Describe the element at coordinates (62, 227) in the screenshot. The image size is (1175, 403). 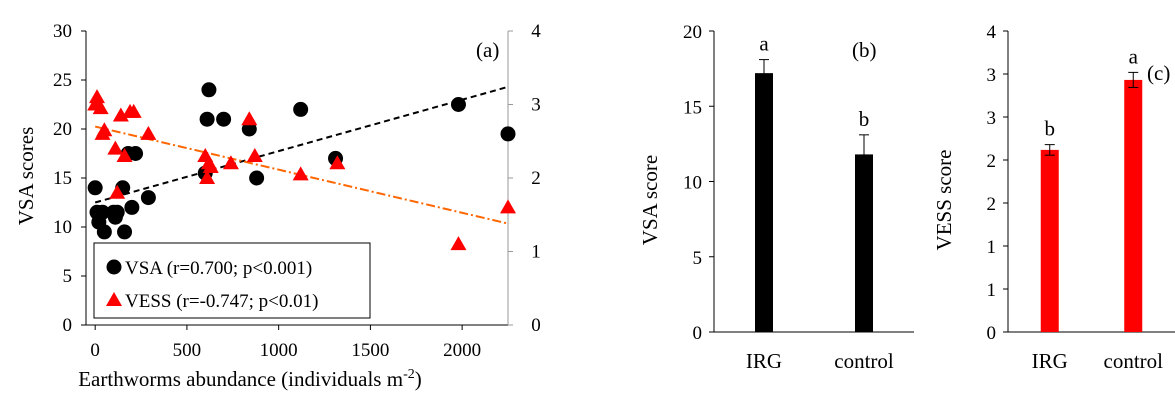
I see `panel-a-ytick-label: 10` at that location.